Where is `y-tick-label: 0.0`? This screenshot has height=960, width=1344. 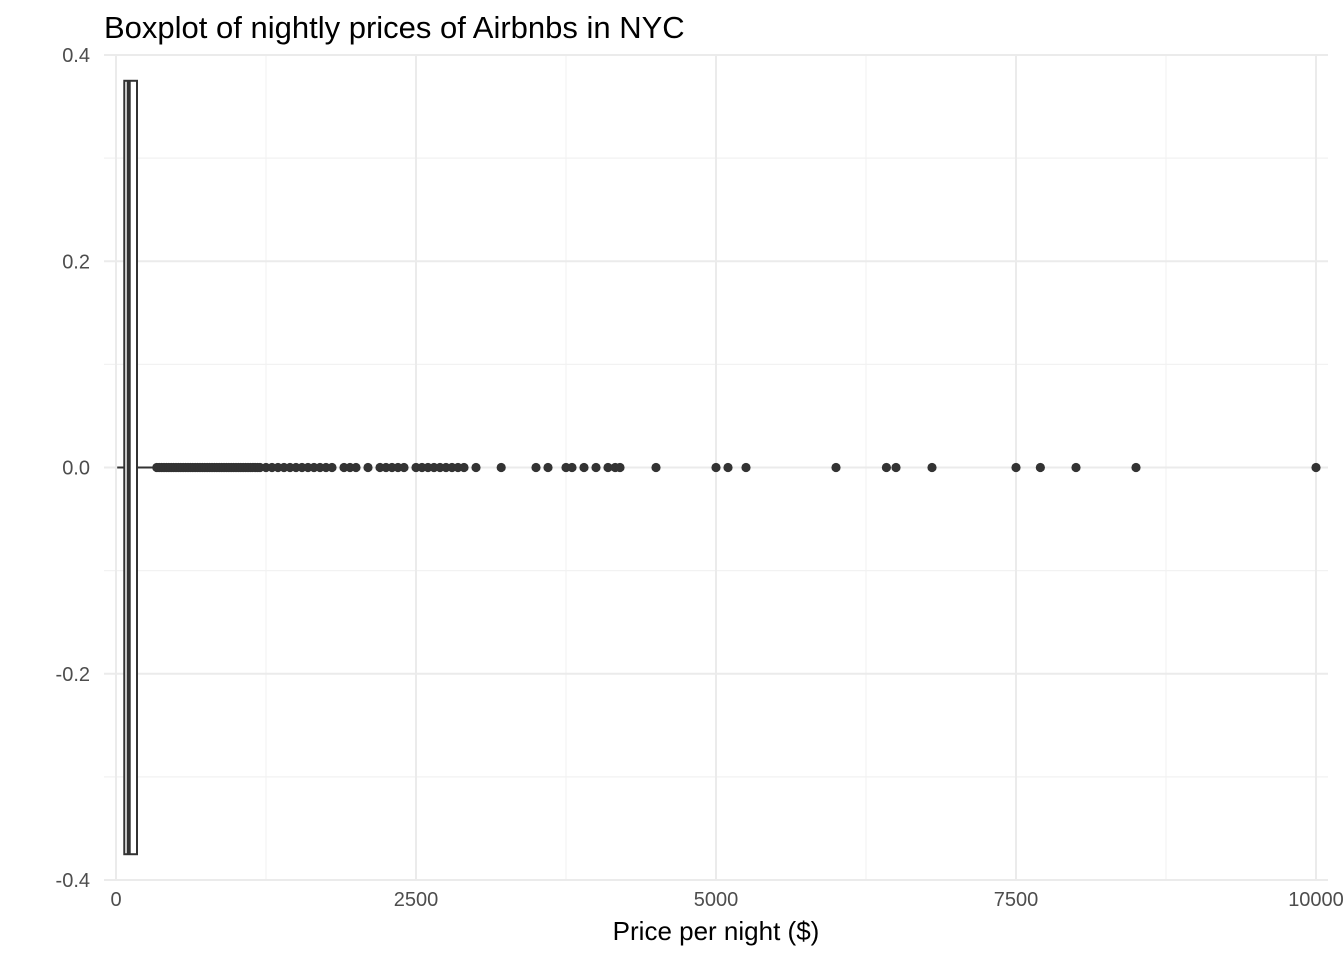
y-tick-label: 0.0 is located at coordinates (76, 469).